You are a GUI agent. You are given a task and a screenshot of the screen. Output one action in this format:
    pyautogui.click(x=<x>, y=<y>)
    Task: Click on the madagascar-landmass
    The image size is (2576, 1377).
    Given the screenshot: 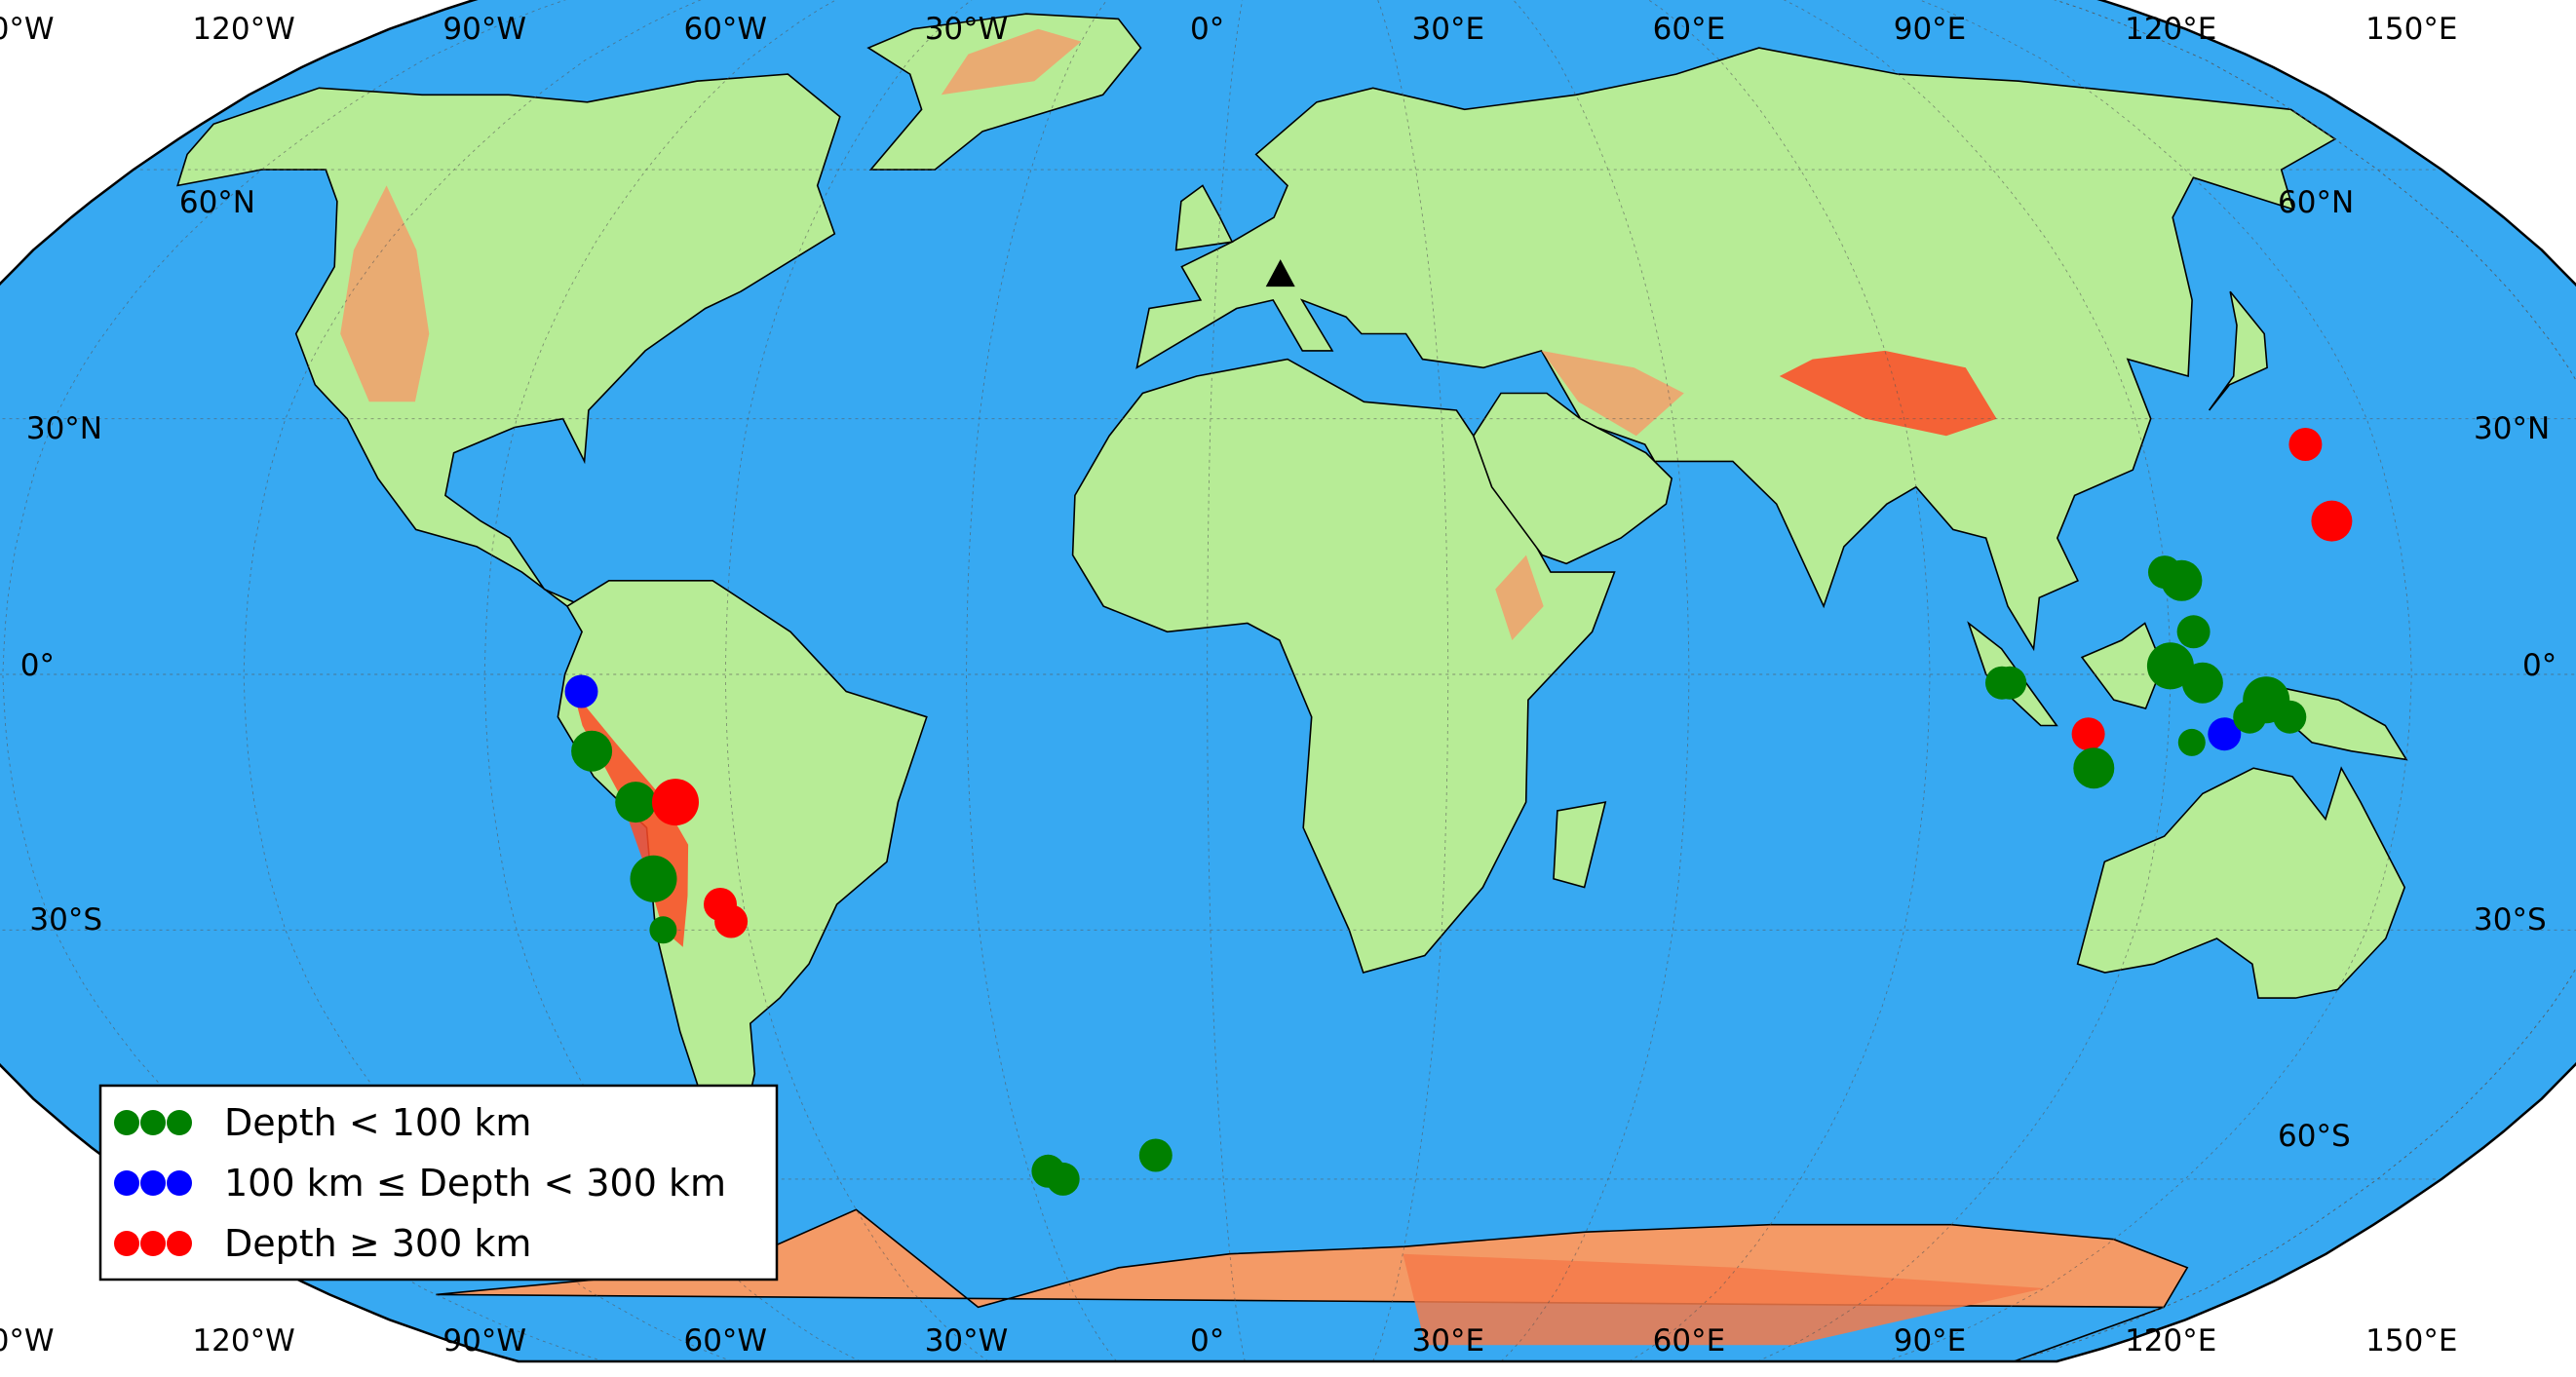 What is the action you would take?
    pyautogui.click(x=1580, y=845)
    